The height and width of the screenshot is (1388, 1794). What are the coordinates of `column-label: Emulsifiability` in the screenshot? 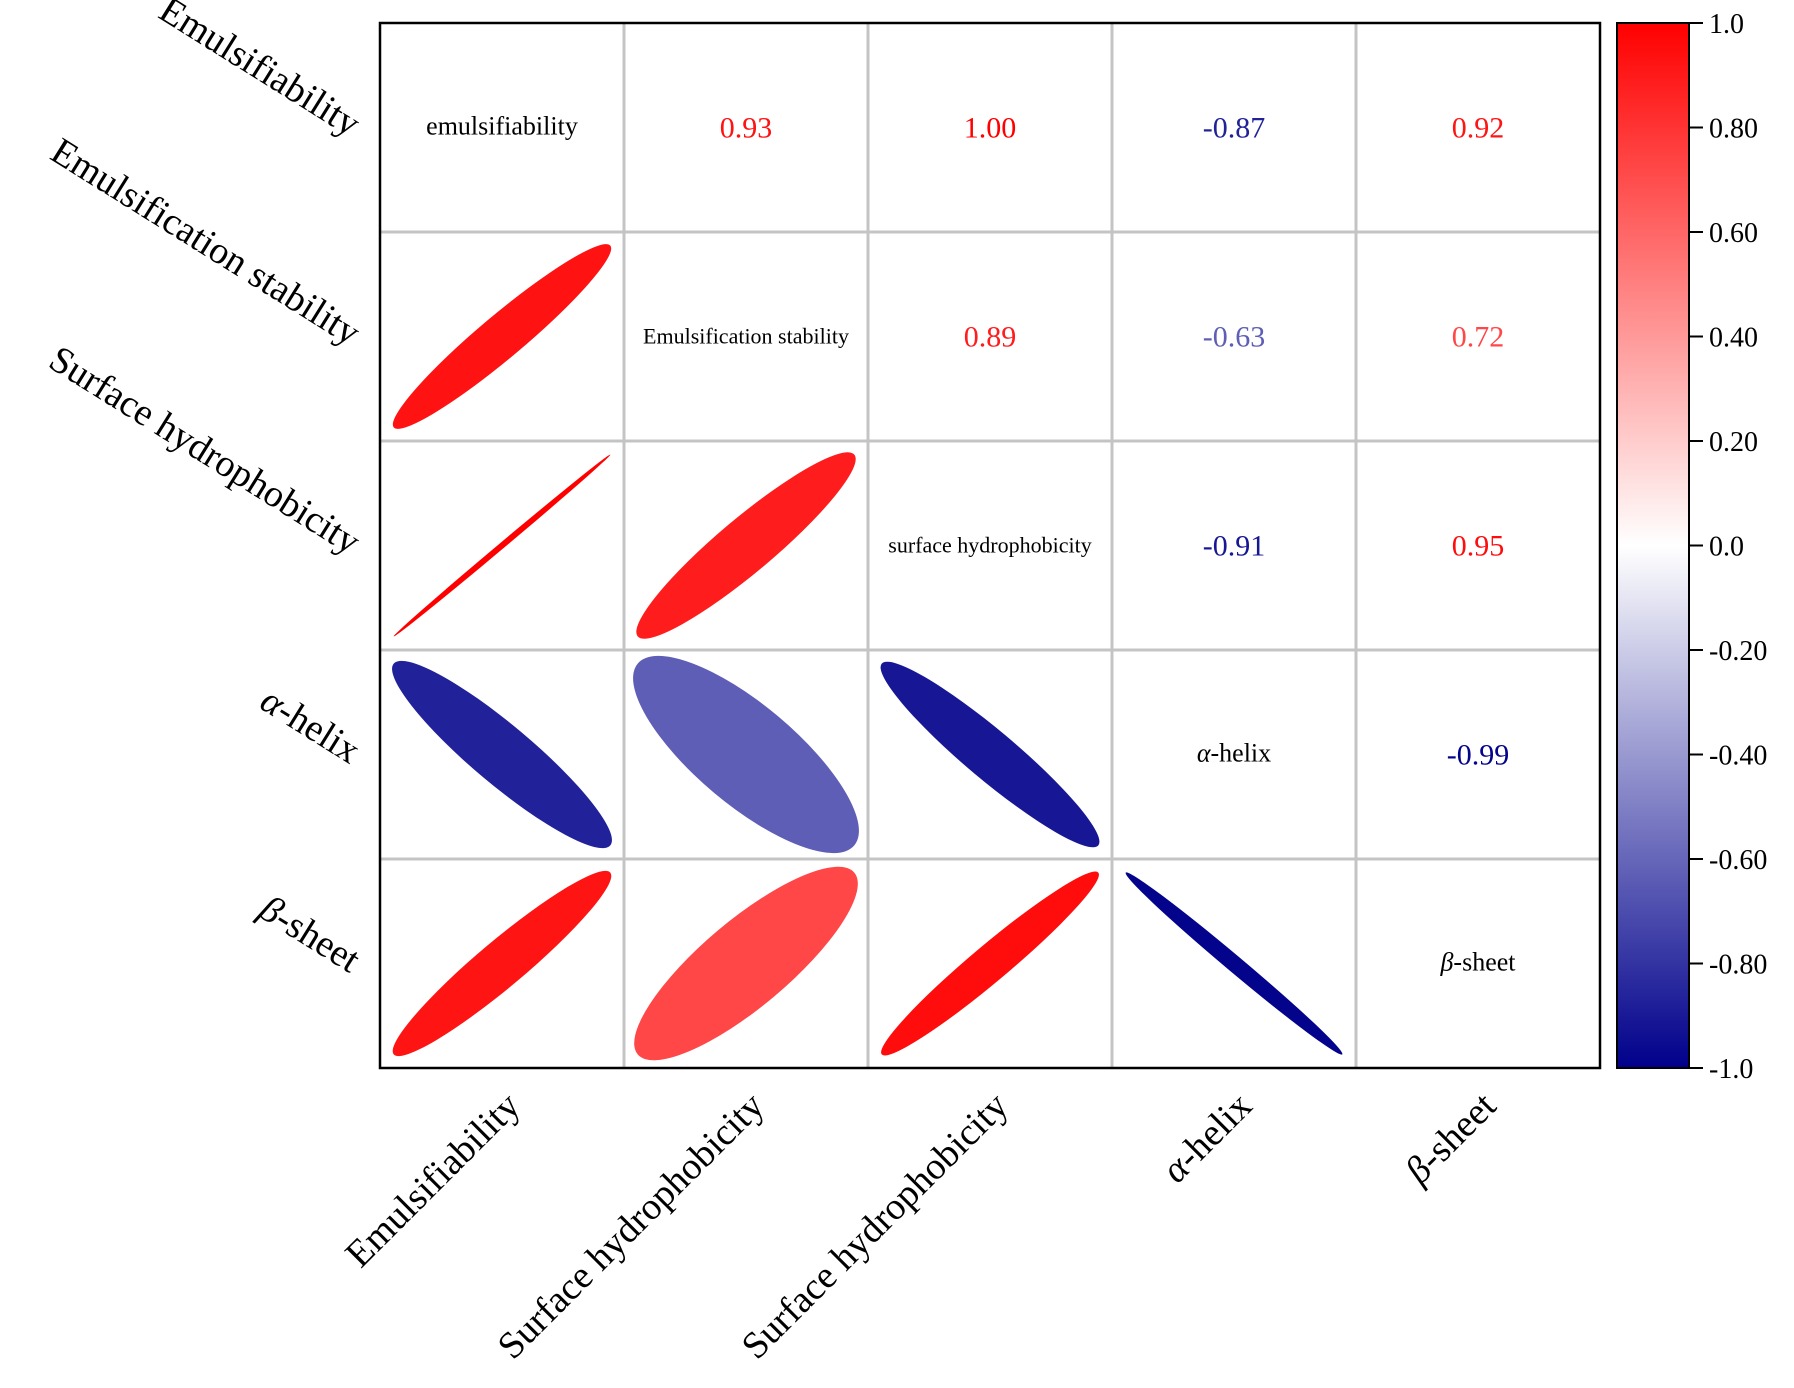 It's located at (432, 1180).